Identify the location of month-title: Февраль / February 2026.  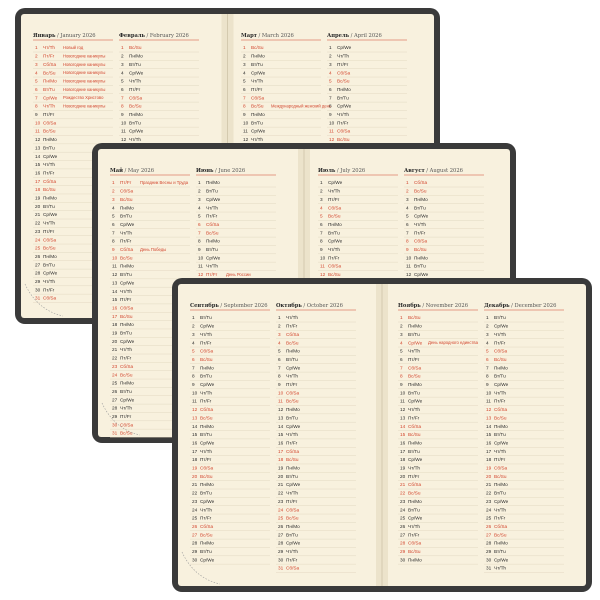
(154, 36).